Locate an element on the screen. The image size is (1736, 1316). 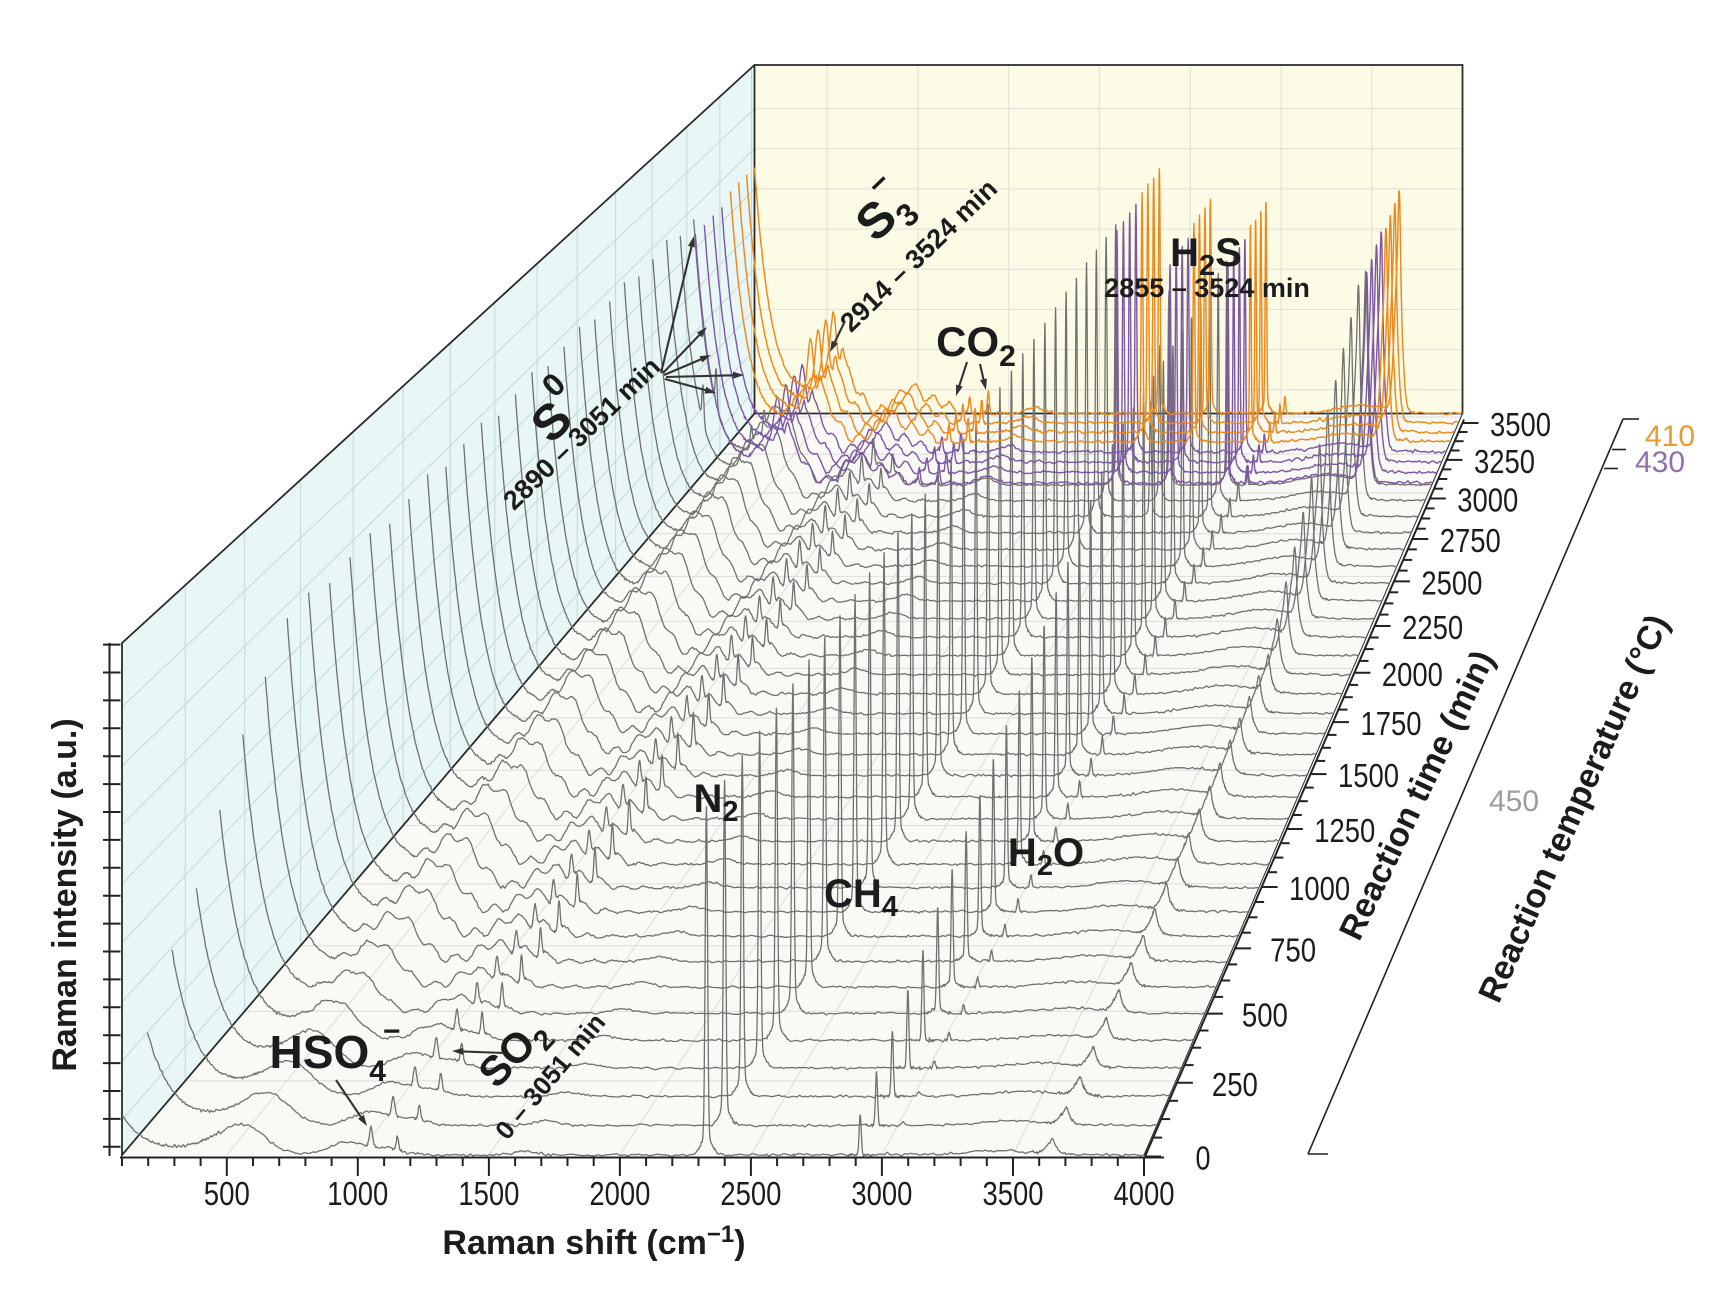
svg-text: 3250 is located at coordinates (1504, 461).